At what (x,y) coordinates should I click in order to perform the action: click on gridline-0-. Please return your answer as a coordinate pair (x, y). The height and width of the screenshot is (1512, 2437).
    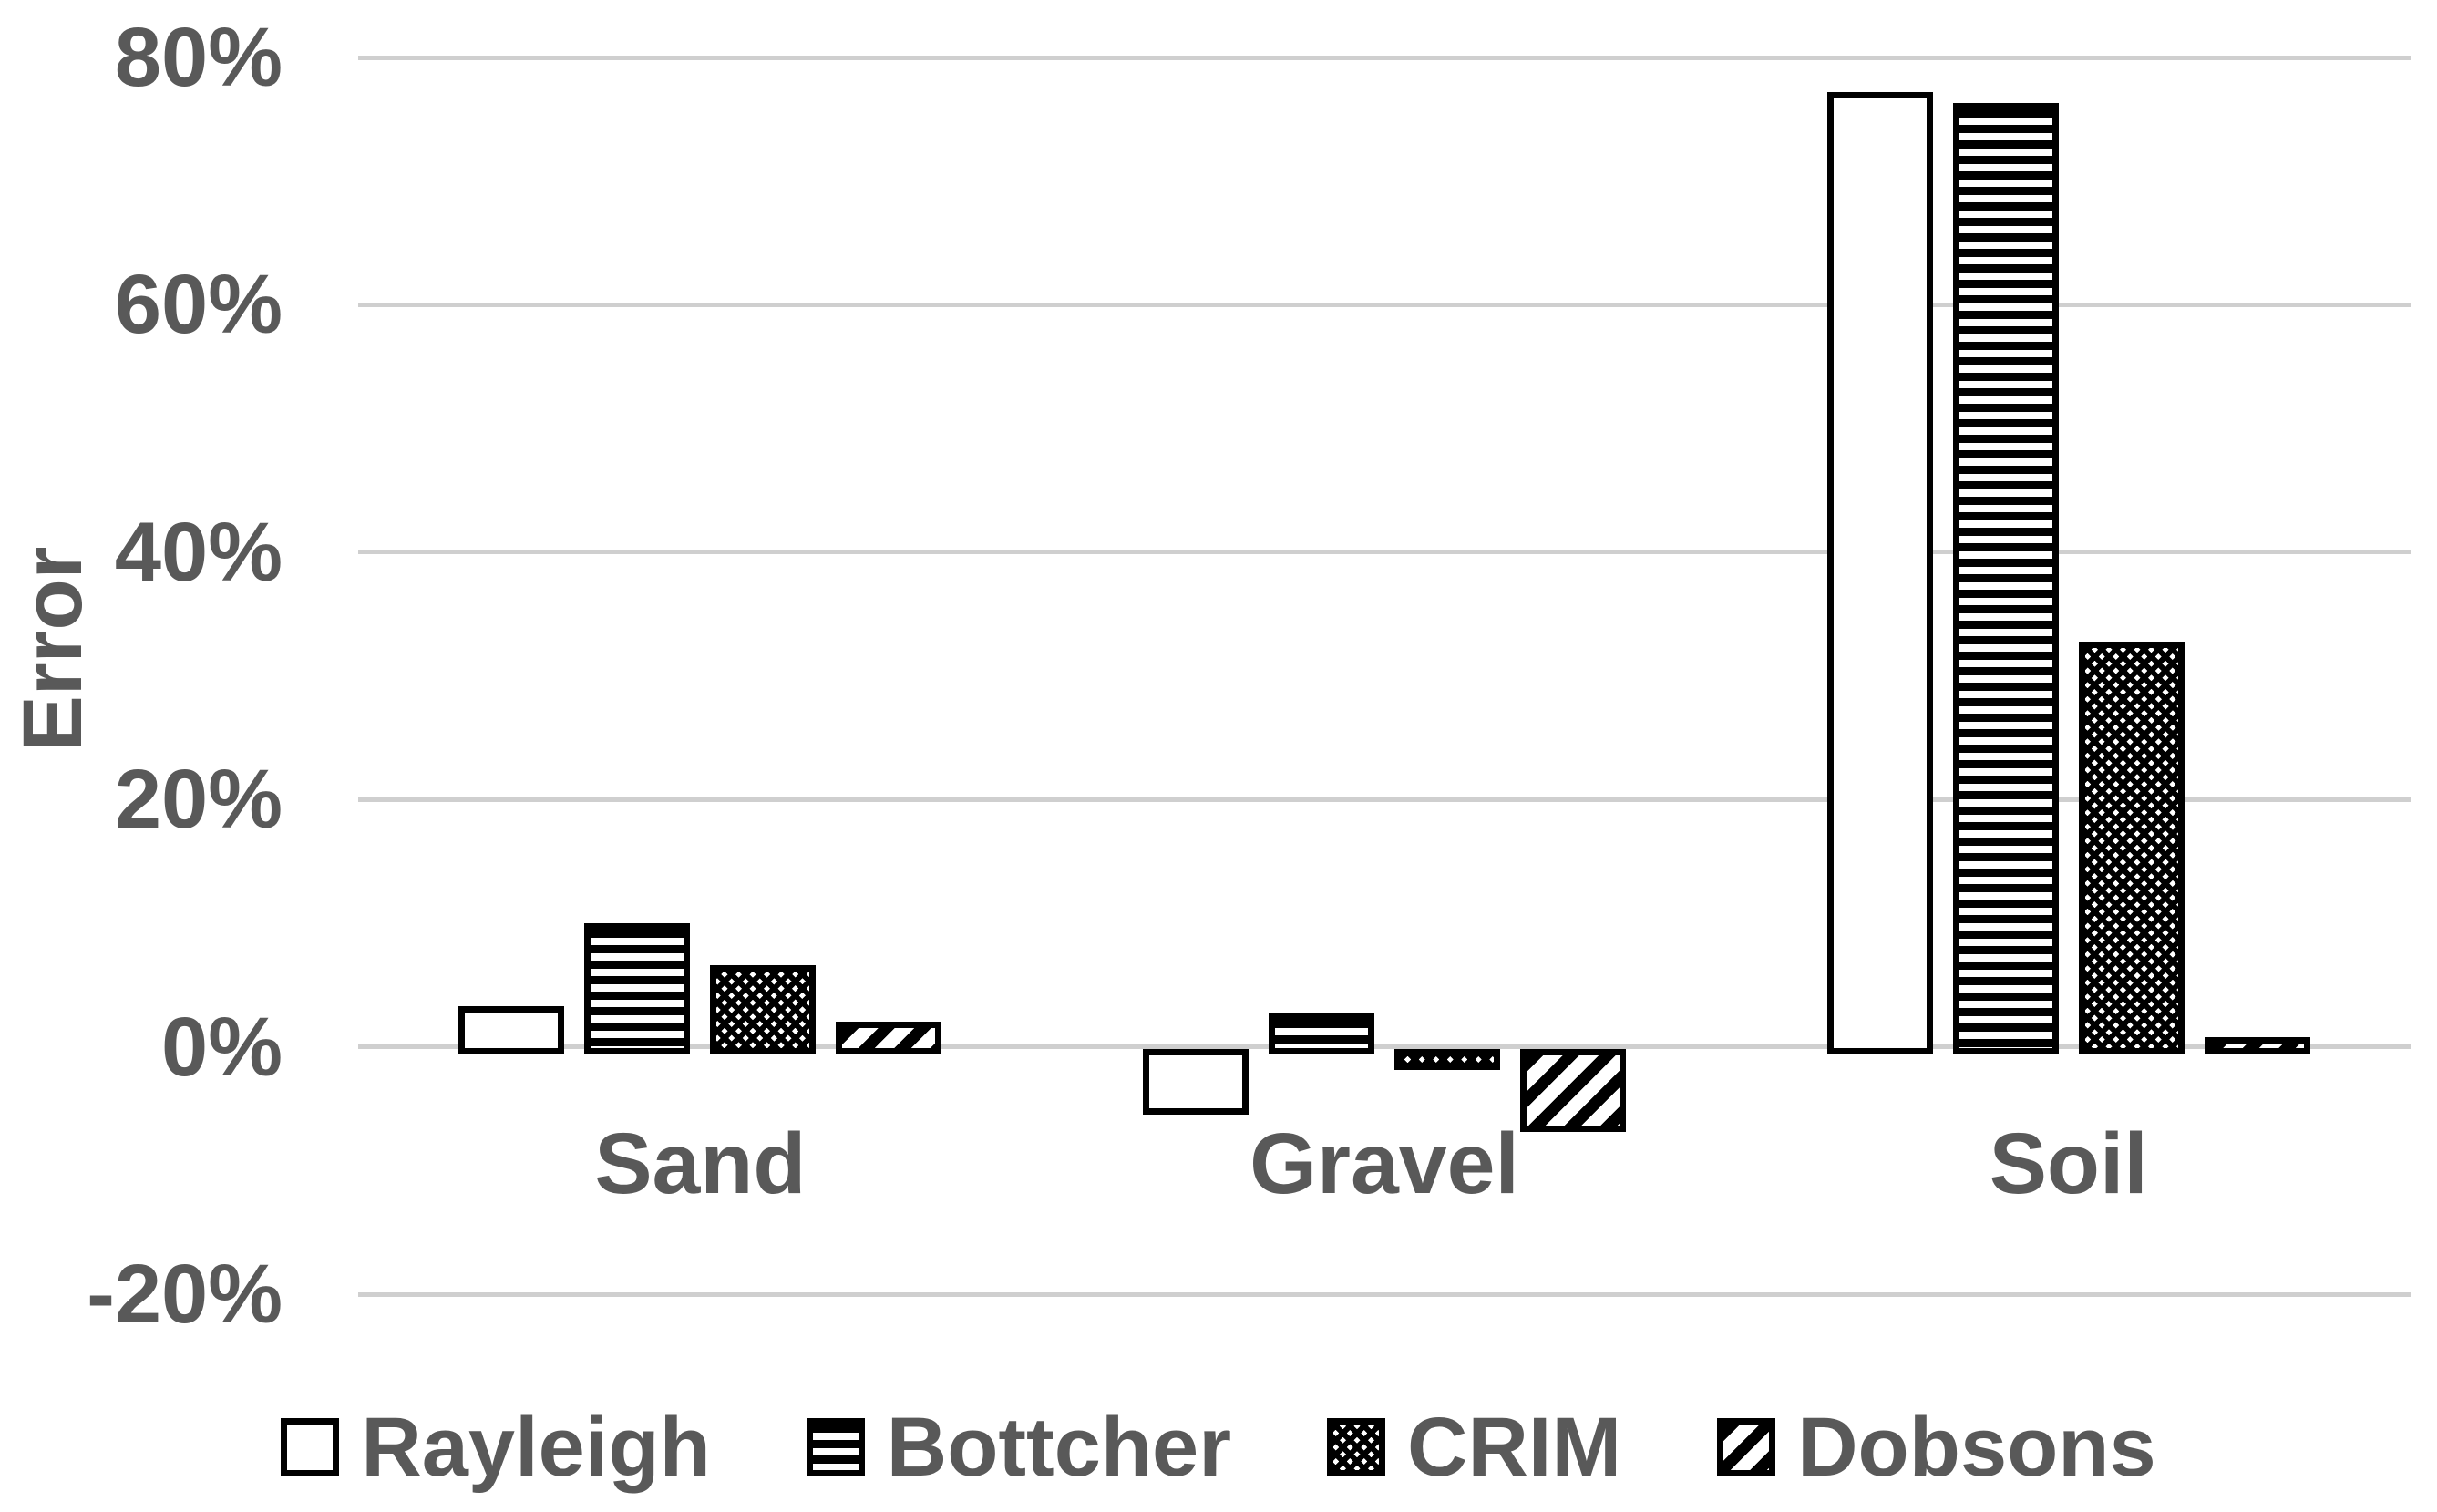
    Looking at the image, I should click on (1384, 1047).